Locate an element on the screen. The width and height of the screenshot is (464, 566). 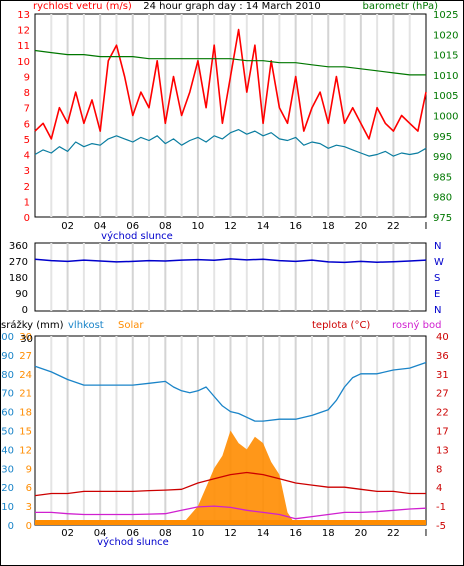
humidity-tick-label: 40 is located at coordinates (7, 450).